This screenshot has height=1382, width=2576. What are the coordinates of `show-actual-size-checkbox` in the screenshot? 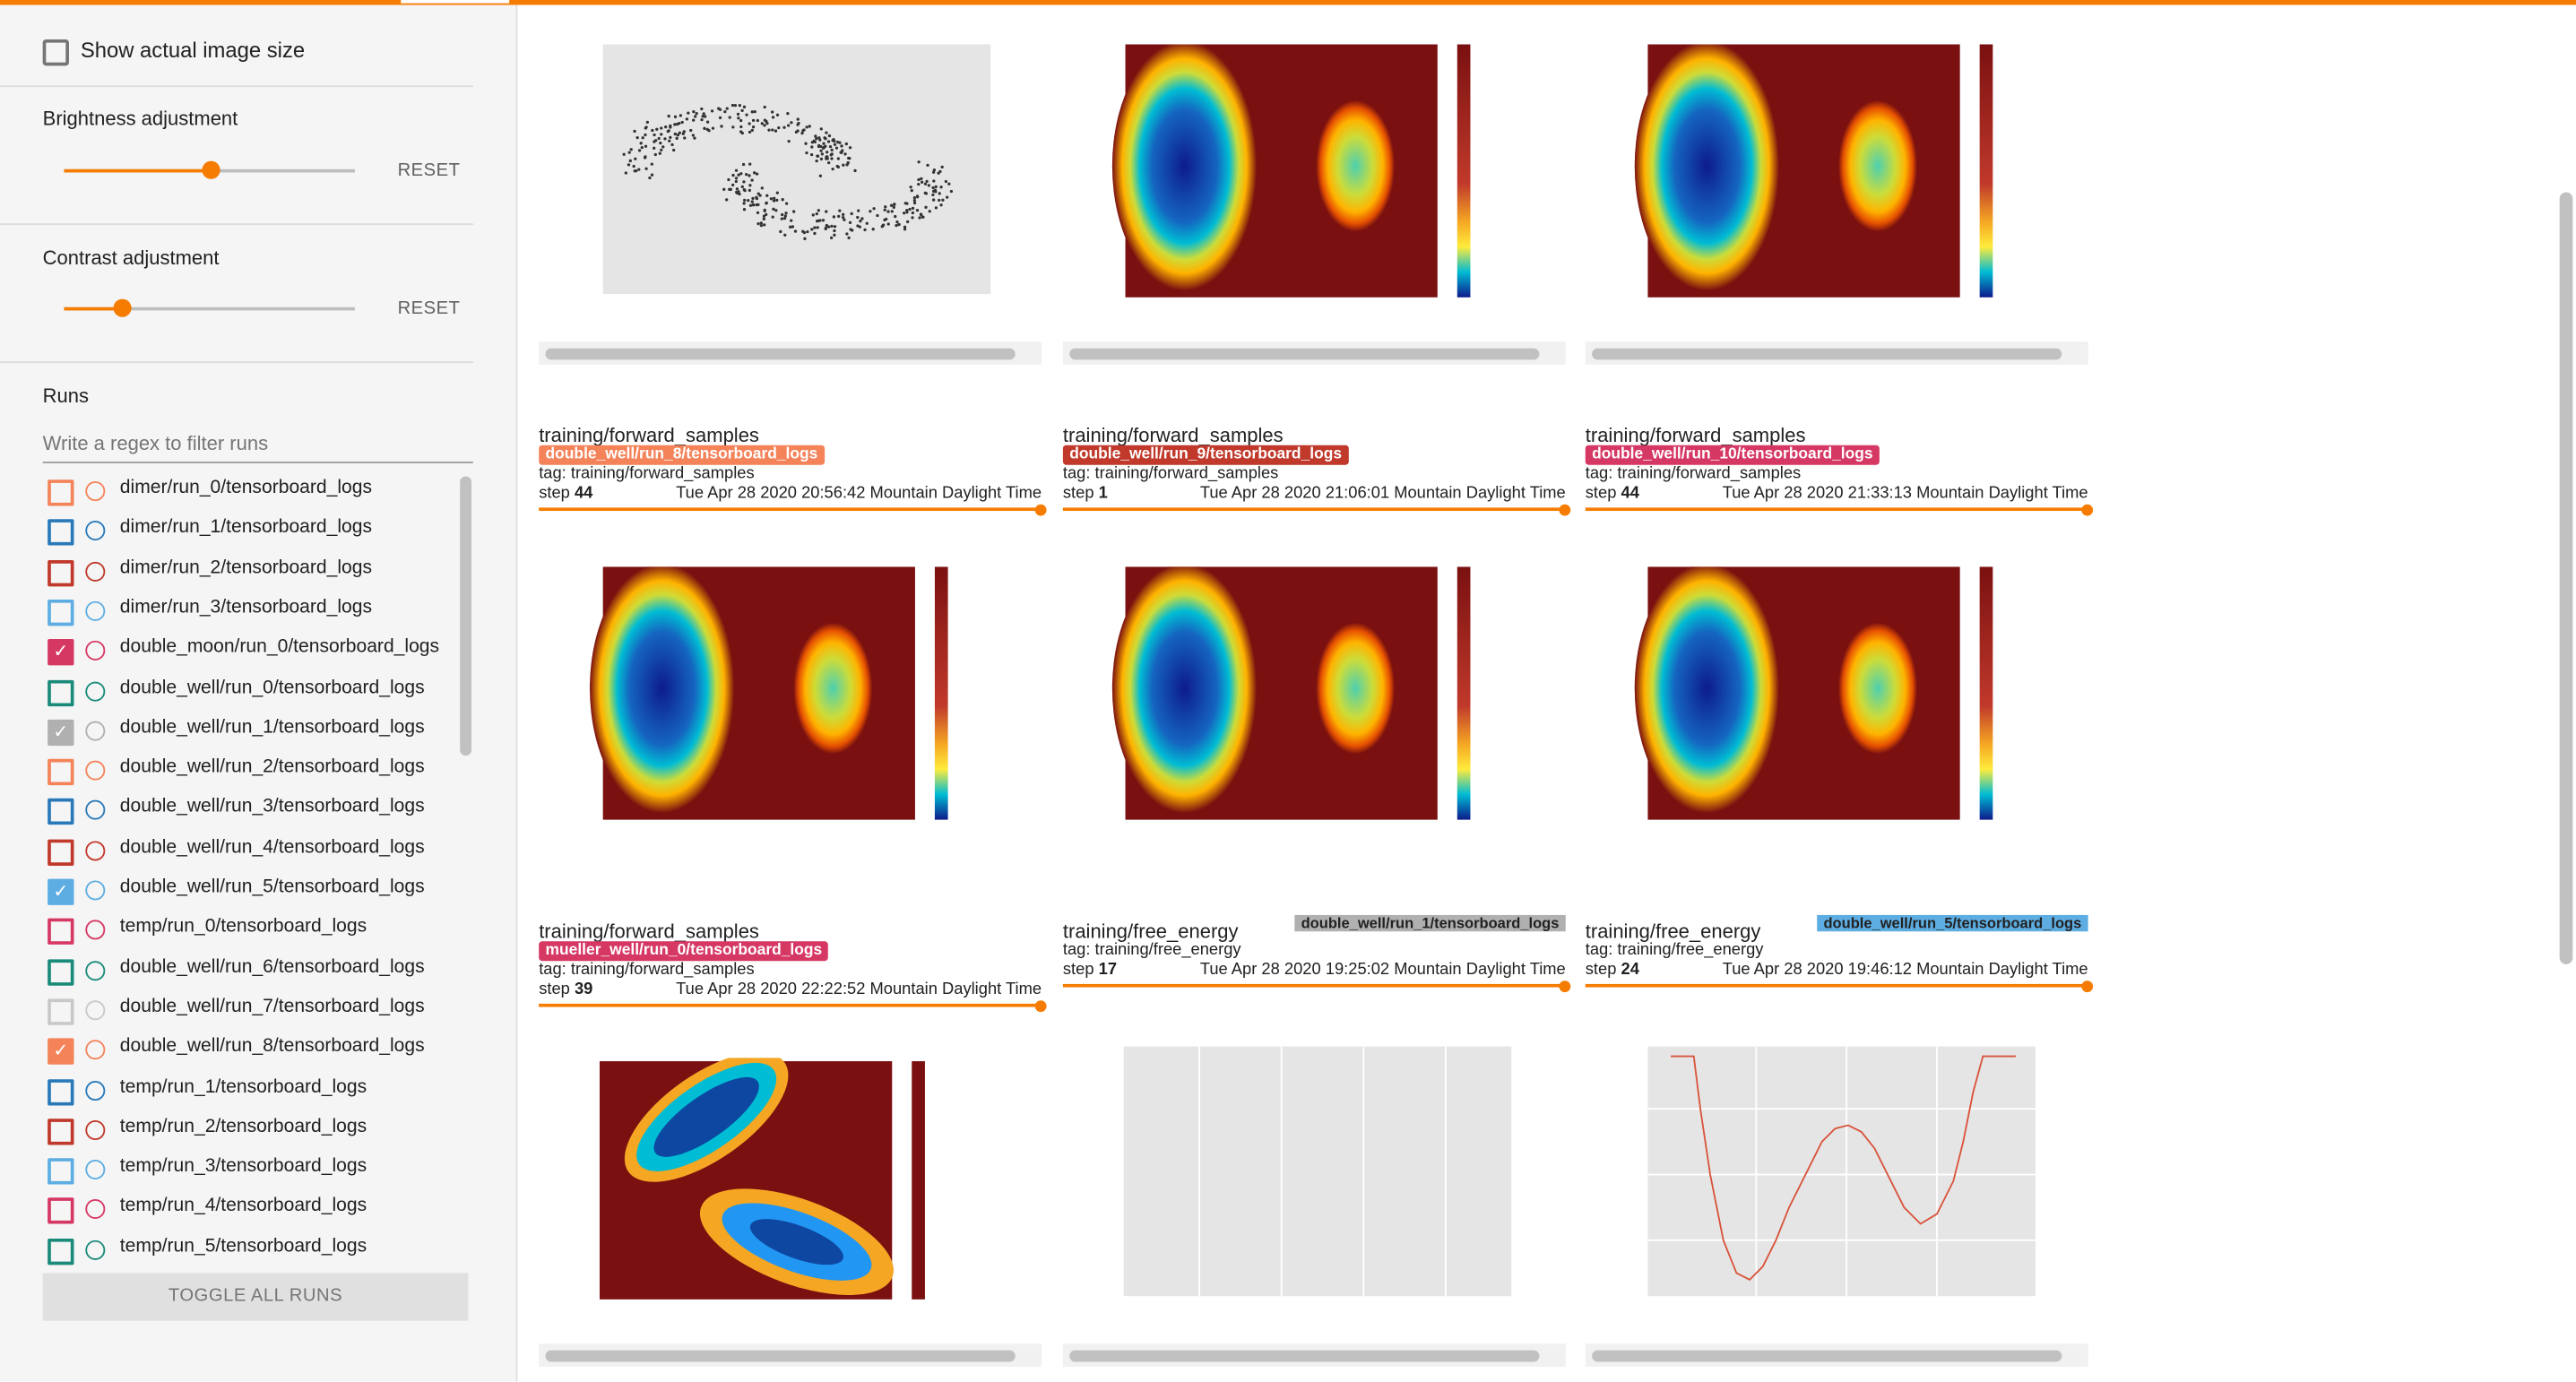 It's located at (55, 52).